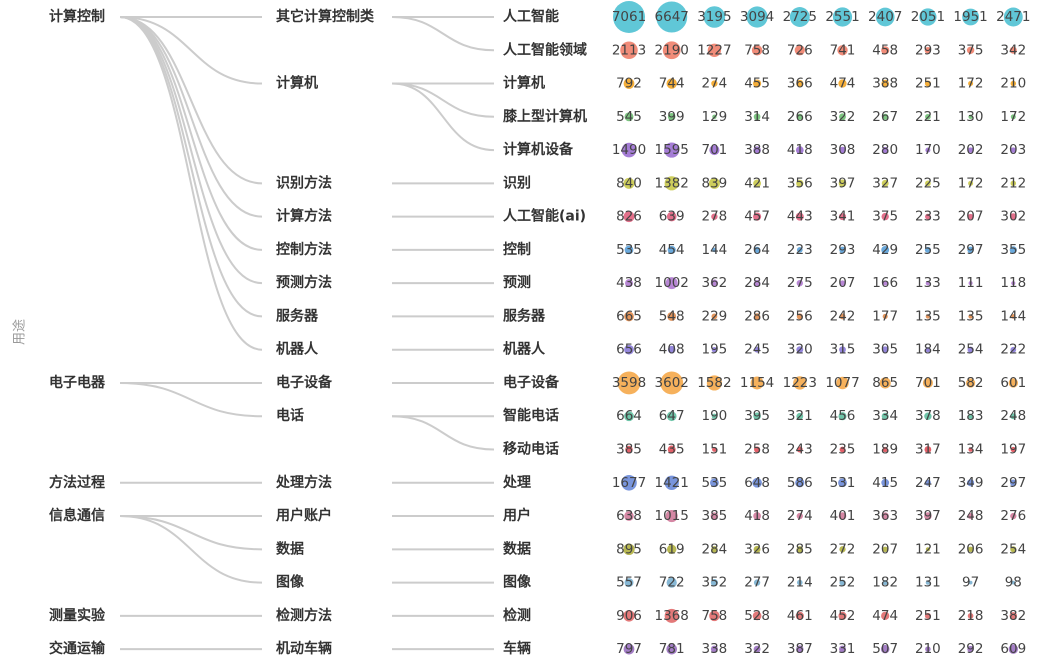 This screenshot has width=1050, height=664. What do you see at coordinates (672, 416) in the screenshot?
I see `value-label: 647` at bounding box center [672, 416].